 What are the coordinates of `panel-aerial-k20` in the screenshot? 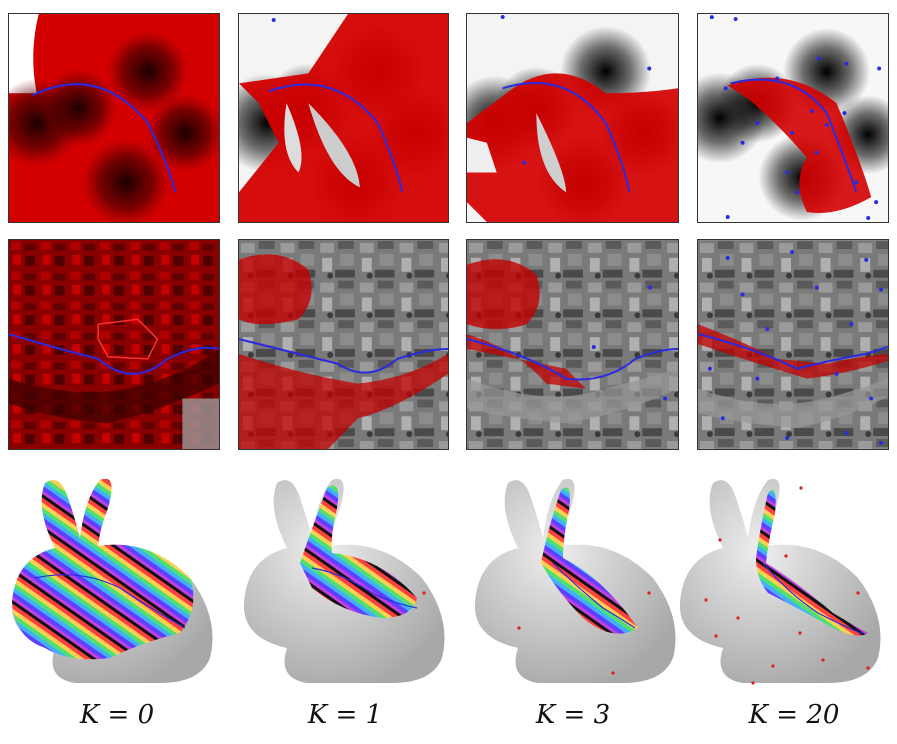 It's located at (793, 344).